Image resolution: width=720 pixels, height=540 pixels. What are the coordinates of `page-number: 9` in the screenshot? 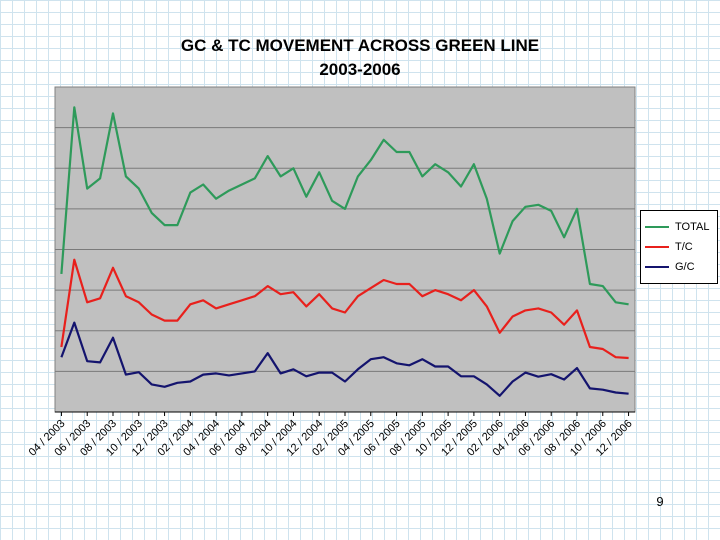 It's located at (660, 501).